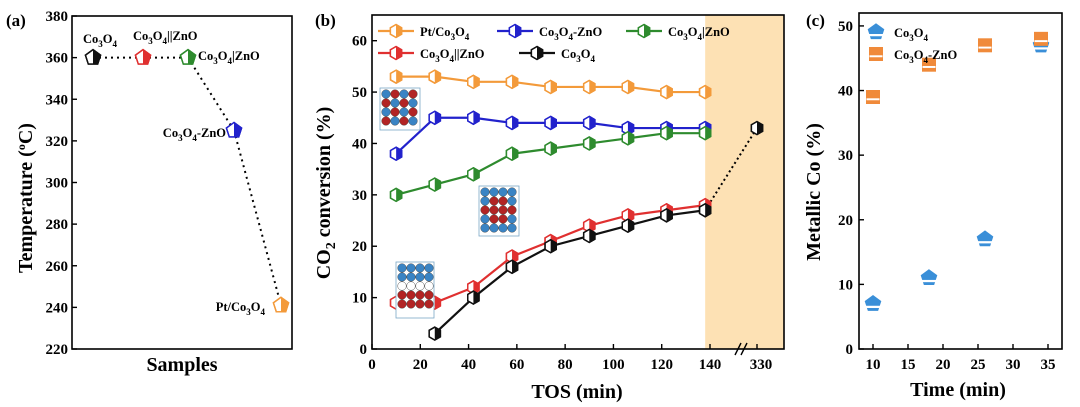 This screenshot has height=407, width=1080. I want to click on panel-b-legend-label: Co3O4||ZnO, so click(452, 55).